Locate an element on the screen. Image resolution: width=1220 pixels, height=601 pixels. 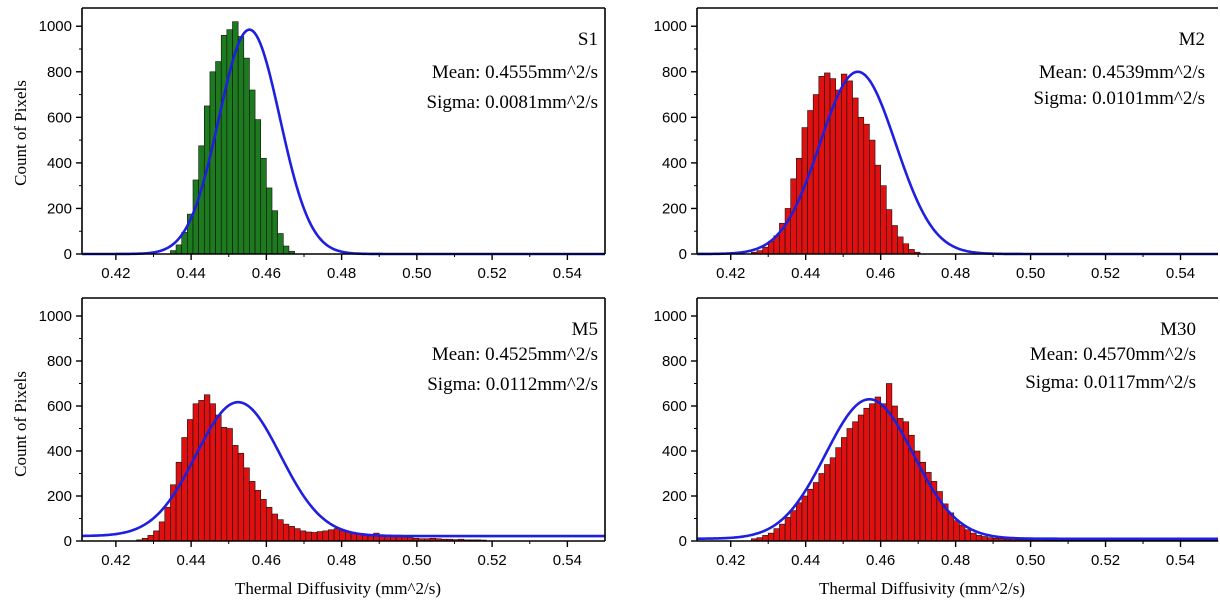
sigma-label: Sigma: 0.0117mm^2/s is located at coordinates (1110, 382).